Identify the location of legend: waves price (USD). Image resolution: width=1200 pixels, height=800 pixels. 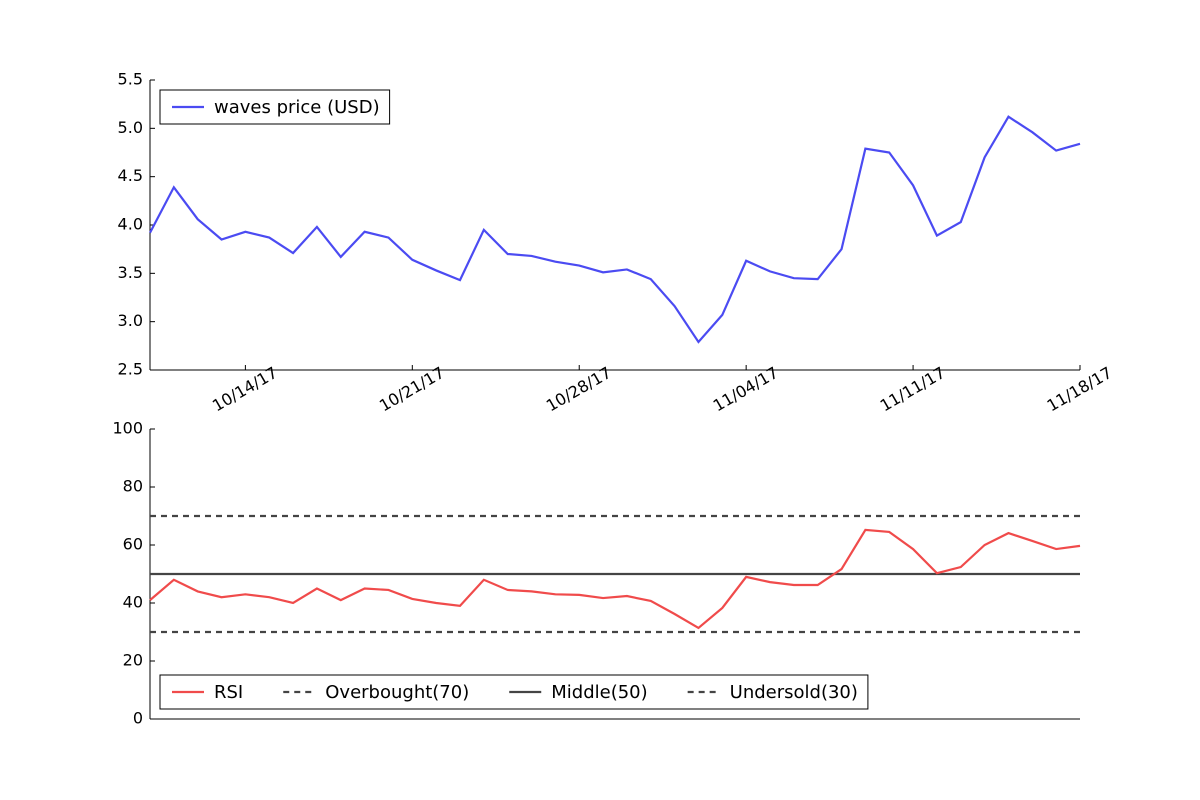
(275, 107).